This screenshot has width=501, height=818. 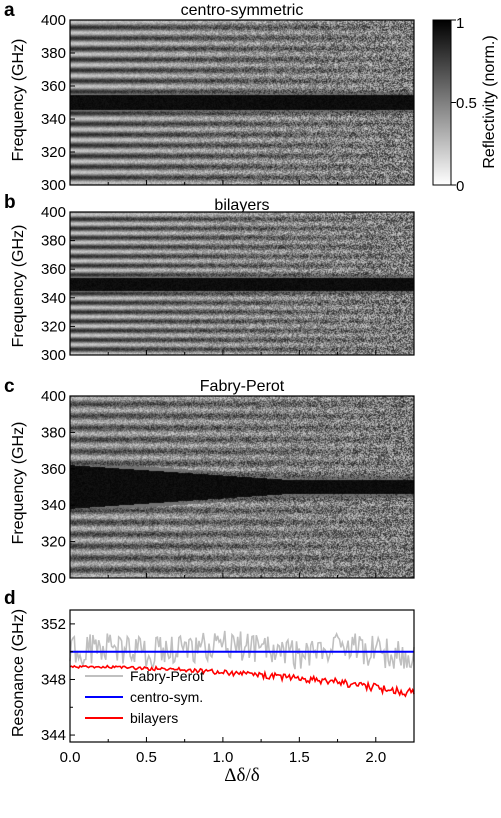 What do you see at coordinates (18, 483) in the screenshot?
I see `panel-c-ylabel: Frequency (GHz)` at bounding box center [18, 483].